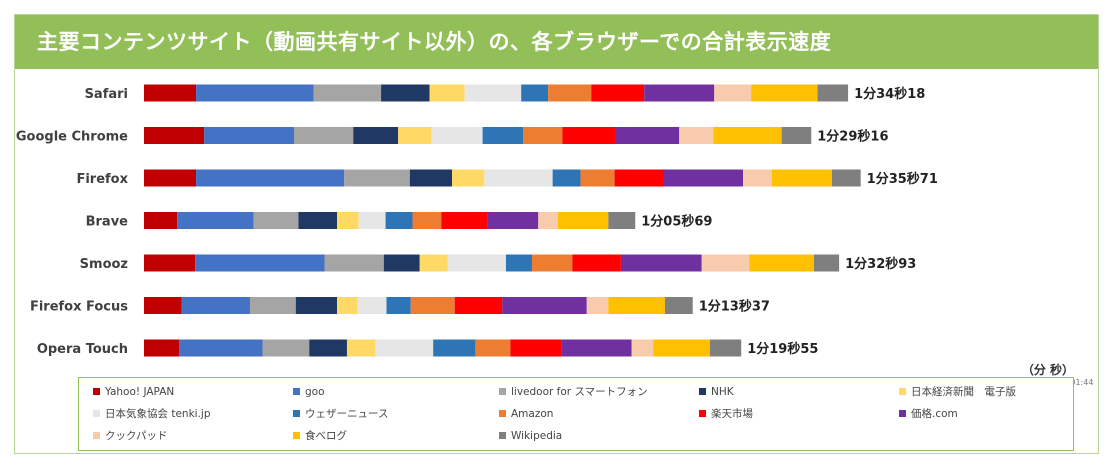  What do you see at coordinates (1078, 382) in the screenshot?
I see `x-tick-label: 0:01:44` at bounding box center [1078, 382].